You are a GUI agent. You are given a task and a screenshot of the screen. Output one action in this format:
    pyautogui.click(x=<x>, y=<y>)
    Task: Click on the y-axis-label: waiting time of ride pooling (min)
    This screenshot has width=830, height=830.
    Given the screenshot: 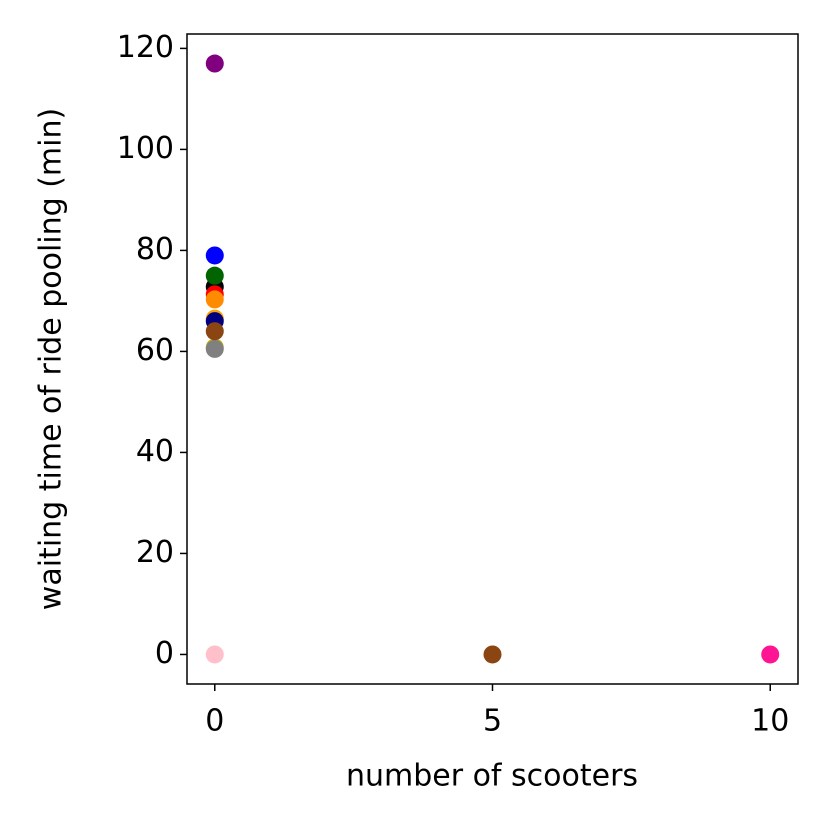 What is the action you would take?
    pyautogui.click(x=51, y=359)
    